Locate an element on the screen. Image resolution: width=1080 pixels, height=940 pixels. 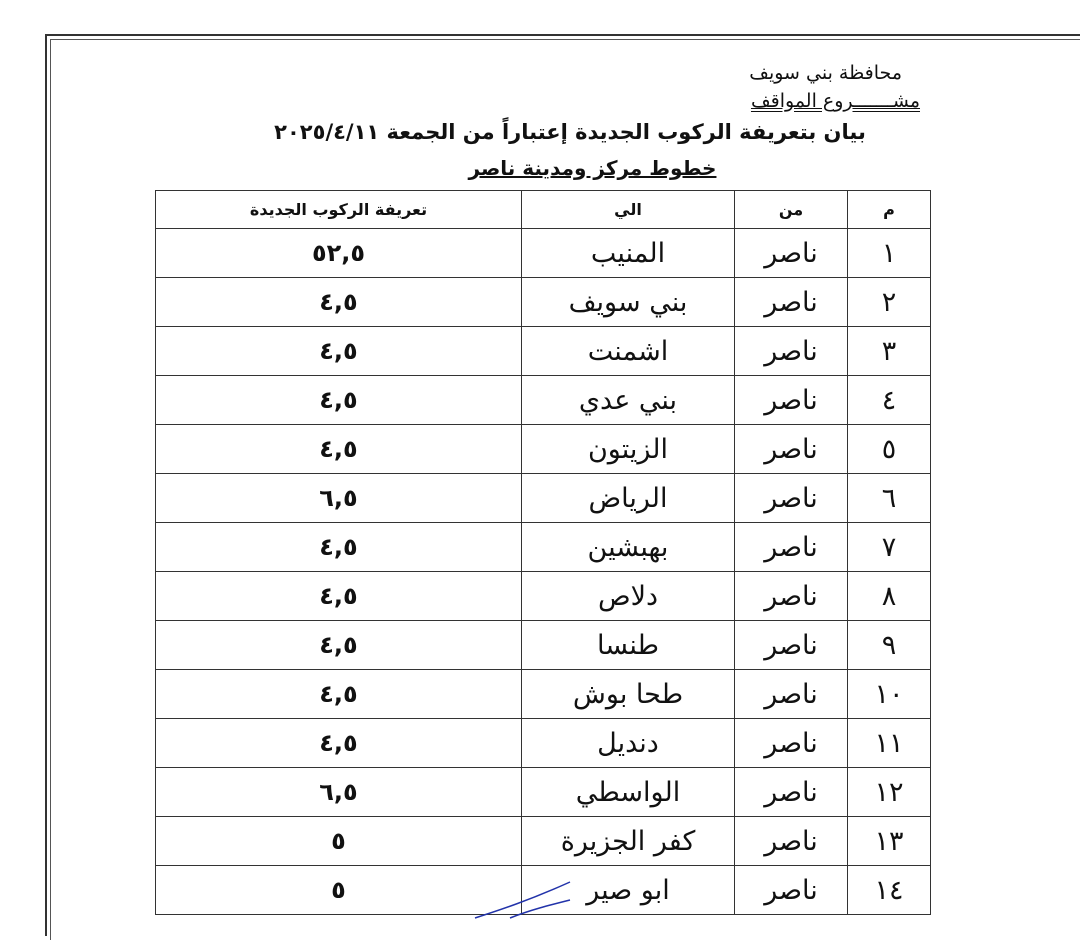
table-row: ٣ ناصر اشمنت ٤,٥ is located at coordinates (543, 351).